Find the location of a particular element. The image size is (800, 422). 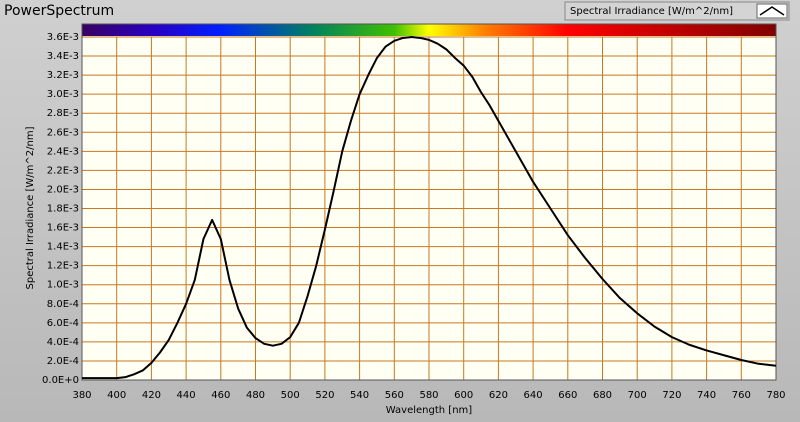

y-tick-label: 1.6E-3 is located at coordinates (63, 228).